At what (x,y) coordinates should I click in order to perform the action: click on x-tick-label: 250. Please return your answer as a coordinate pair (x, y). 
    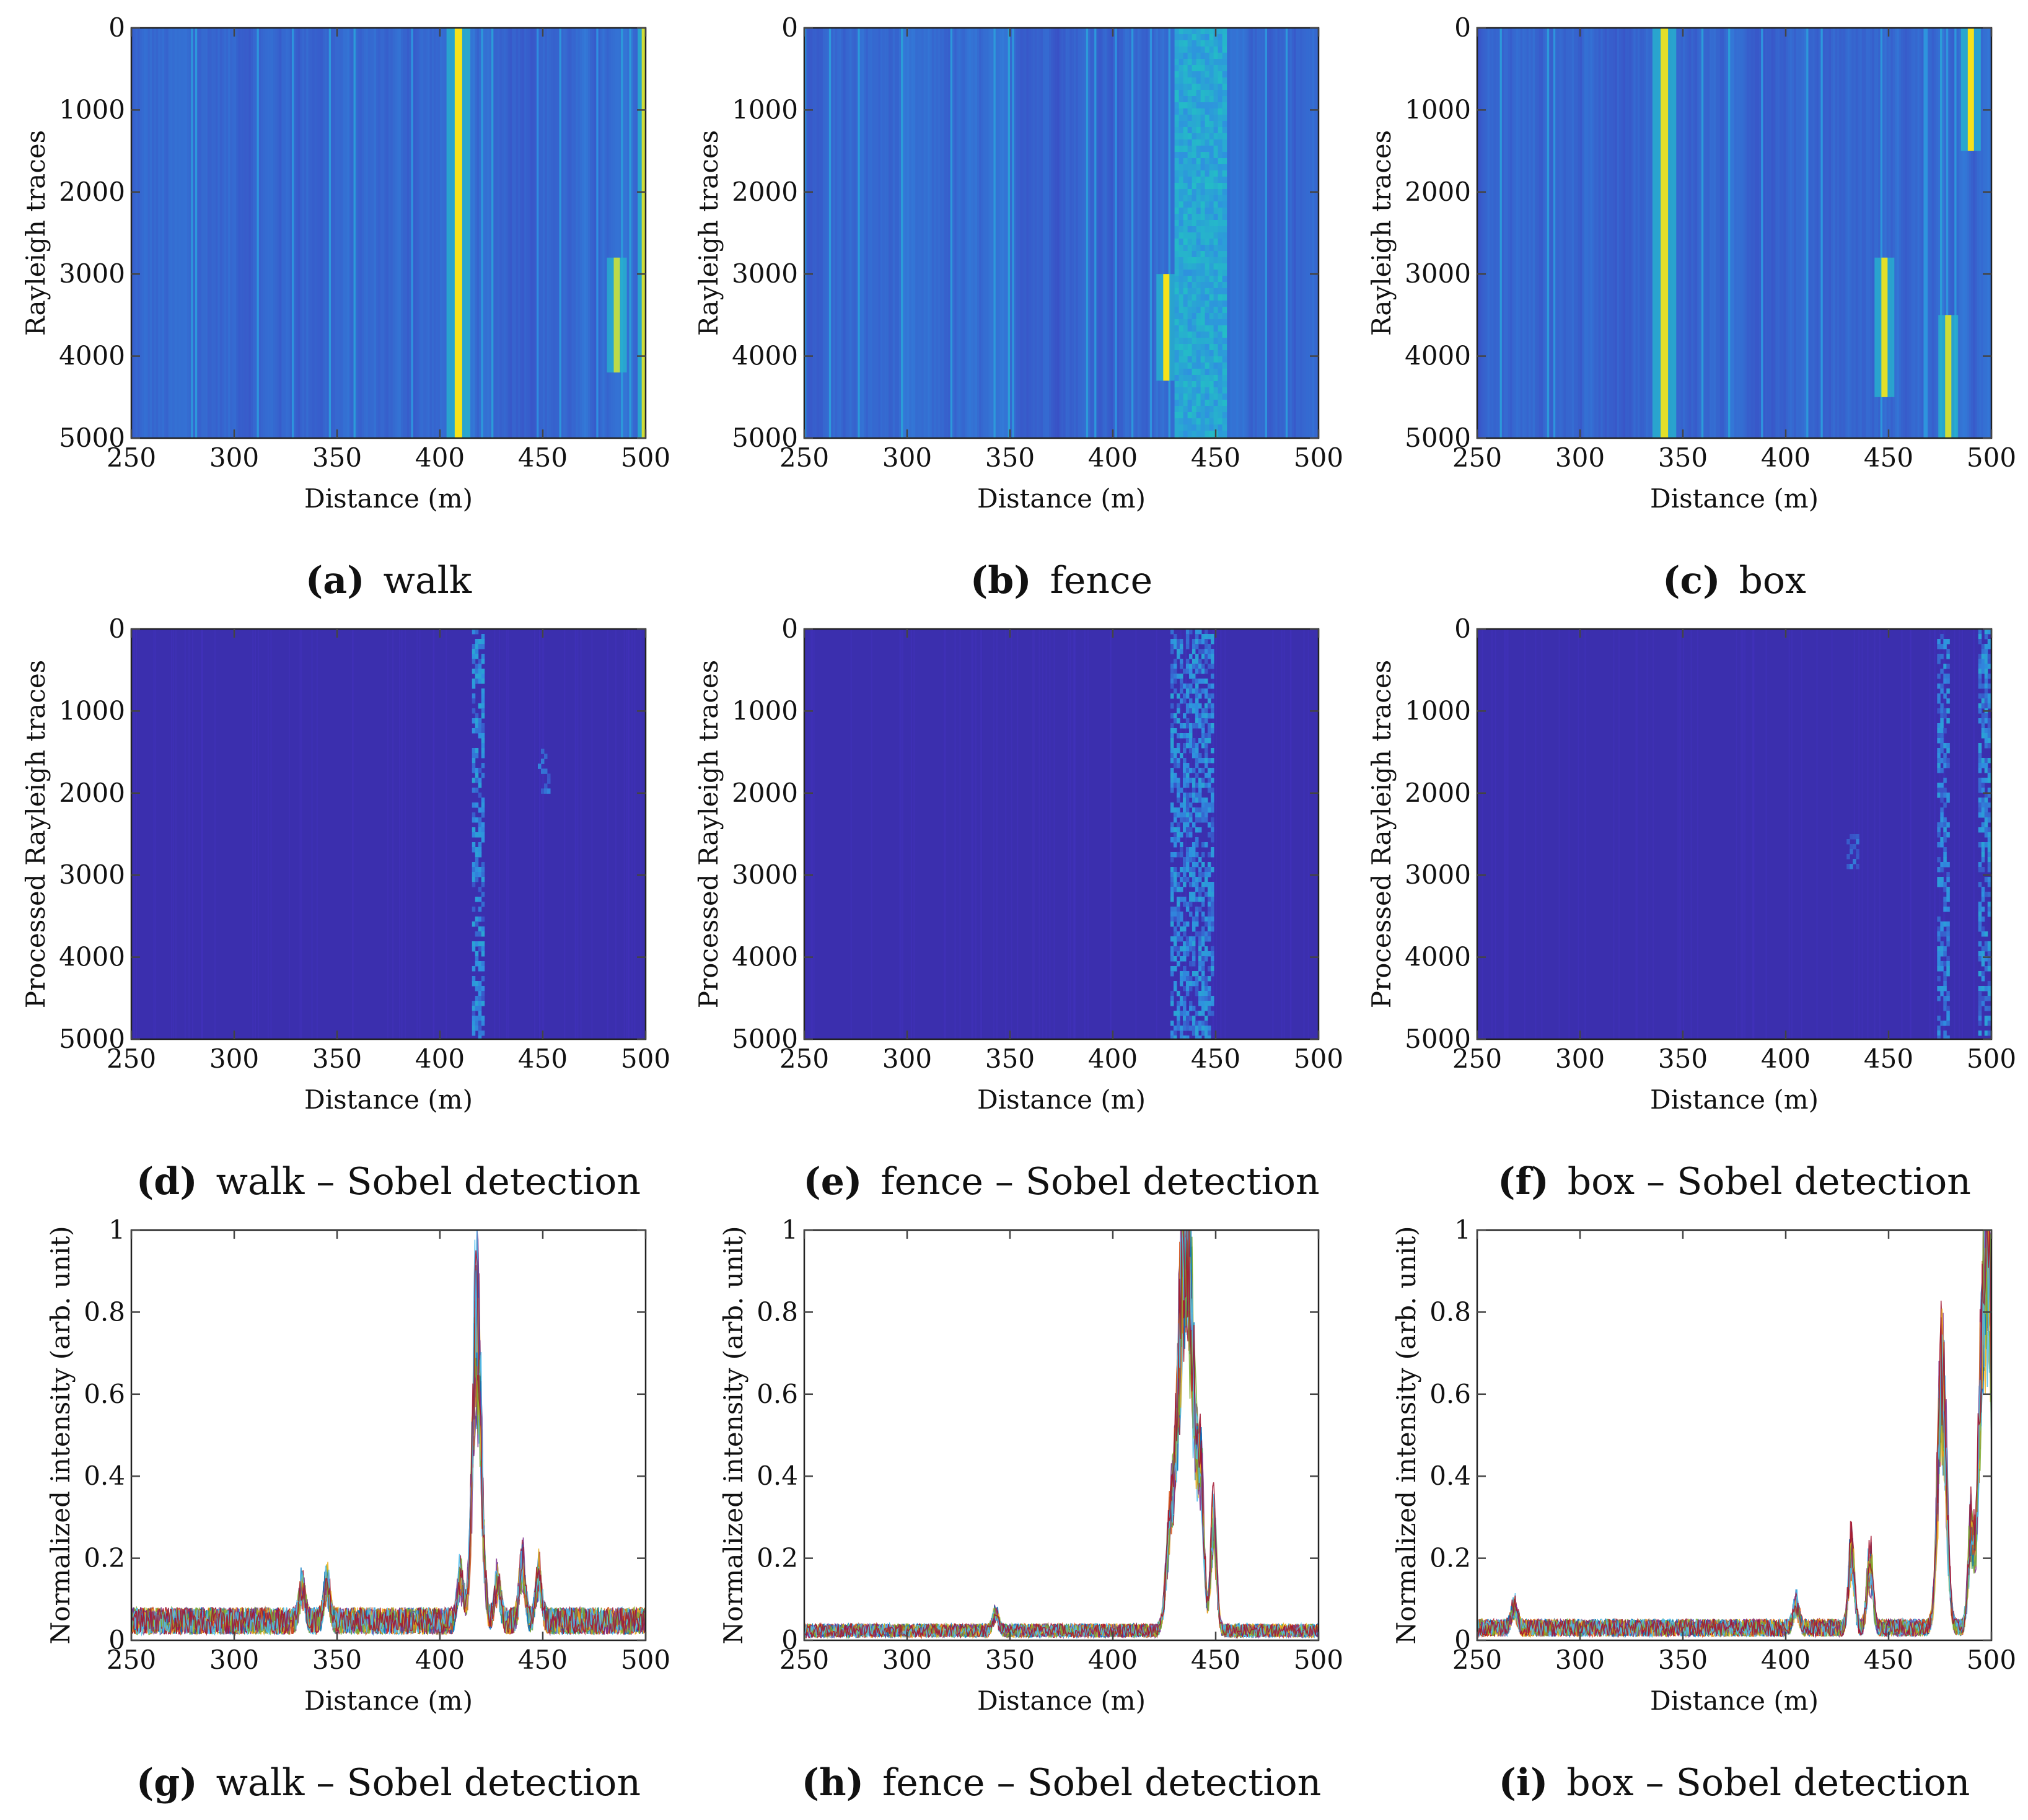
    Looking at the image, I should click on (131, 1660).